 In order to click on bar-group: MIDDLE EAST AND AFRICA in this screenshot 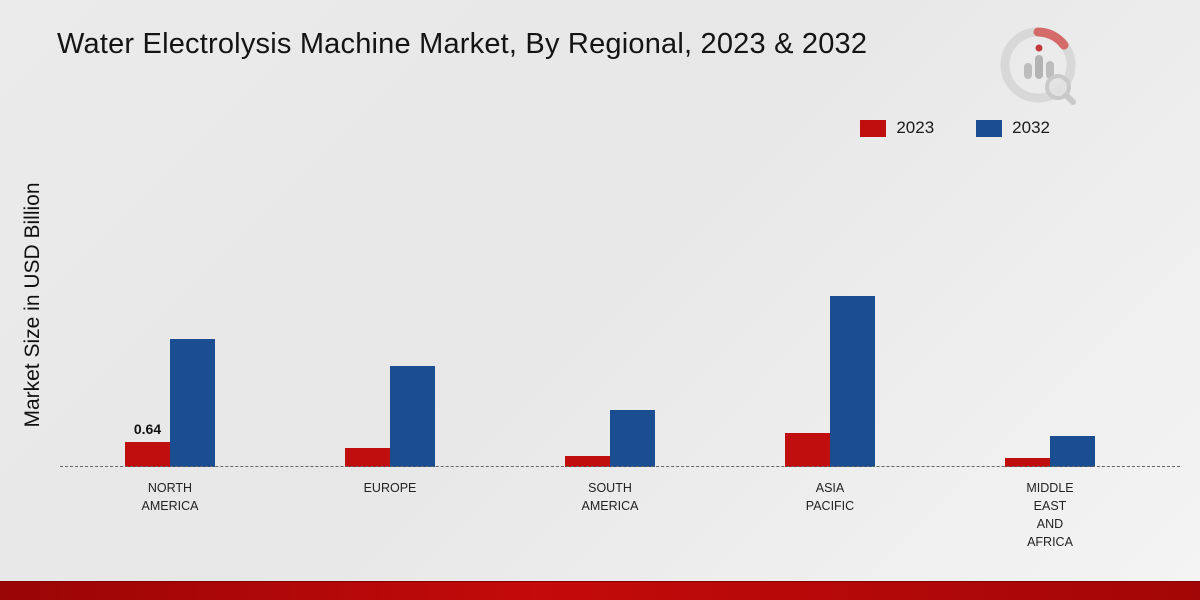, I will do `click(1050, 492)`.